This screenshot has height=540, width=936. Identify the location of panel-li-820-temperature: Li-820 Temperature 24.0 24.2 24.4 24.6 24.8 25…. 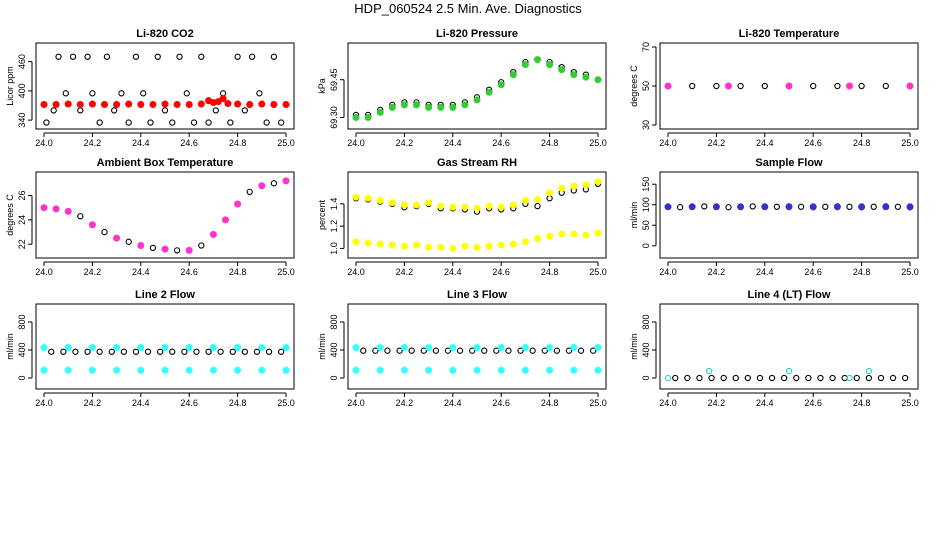
(774, 88).